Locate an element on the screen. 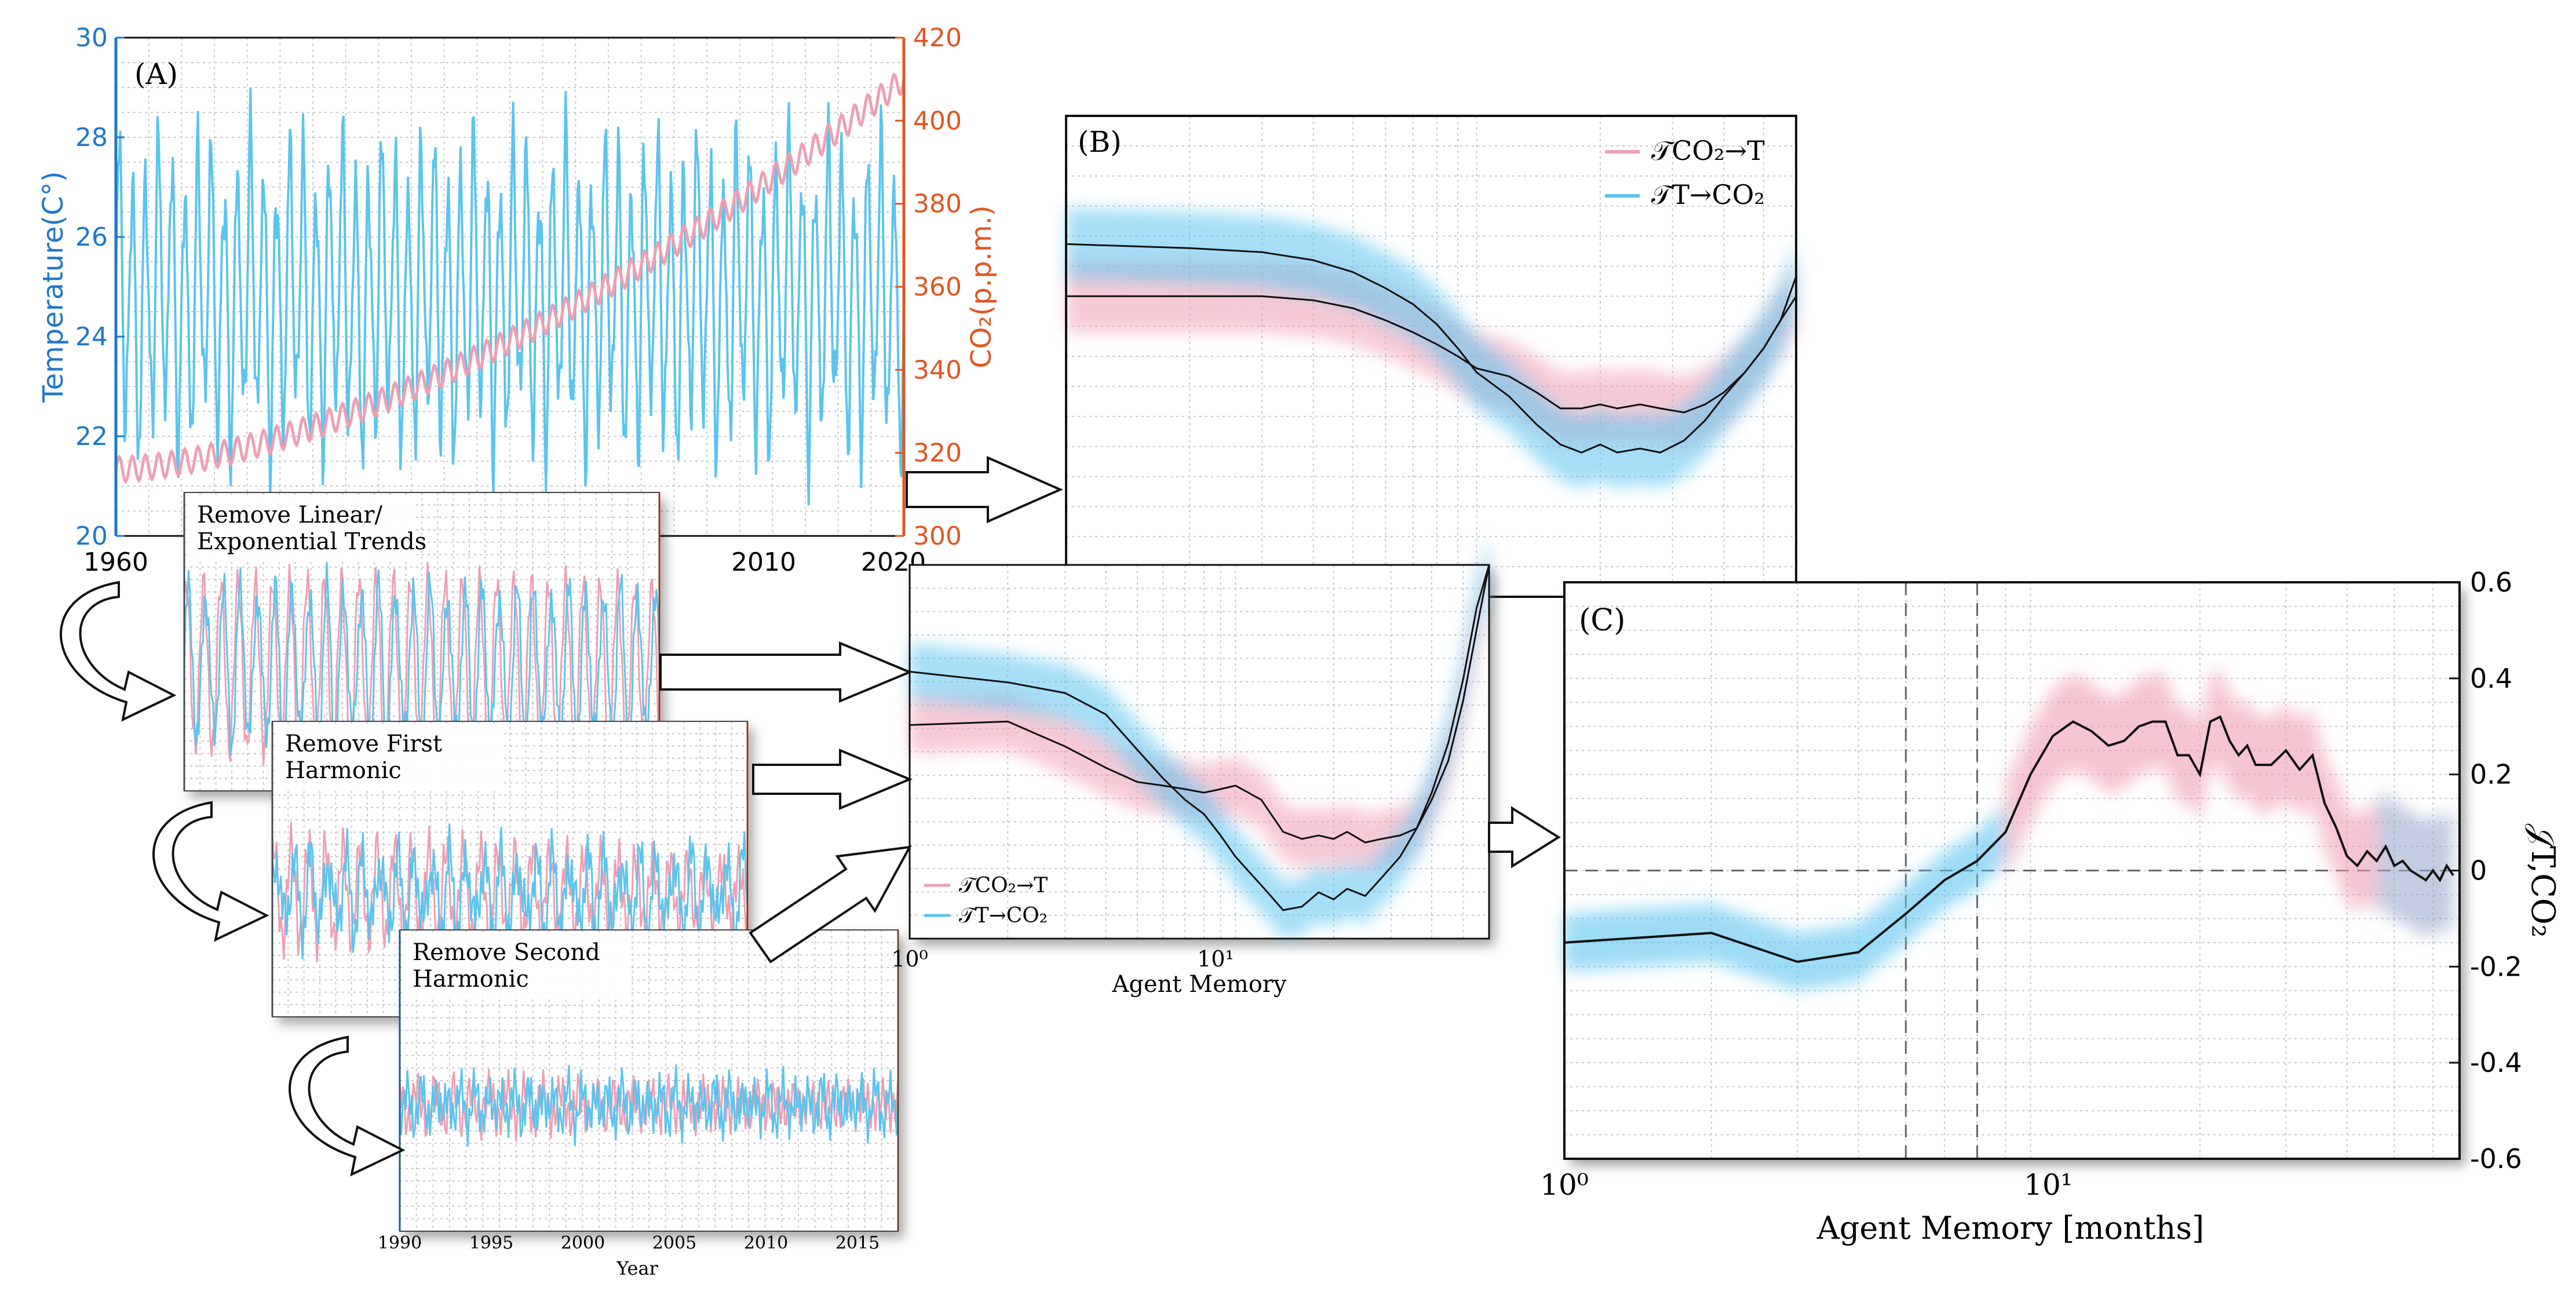 This screenshot has width=2576, height=1299. arrow-to-panel-b is located at coordinates (984, 489).